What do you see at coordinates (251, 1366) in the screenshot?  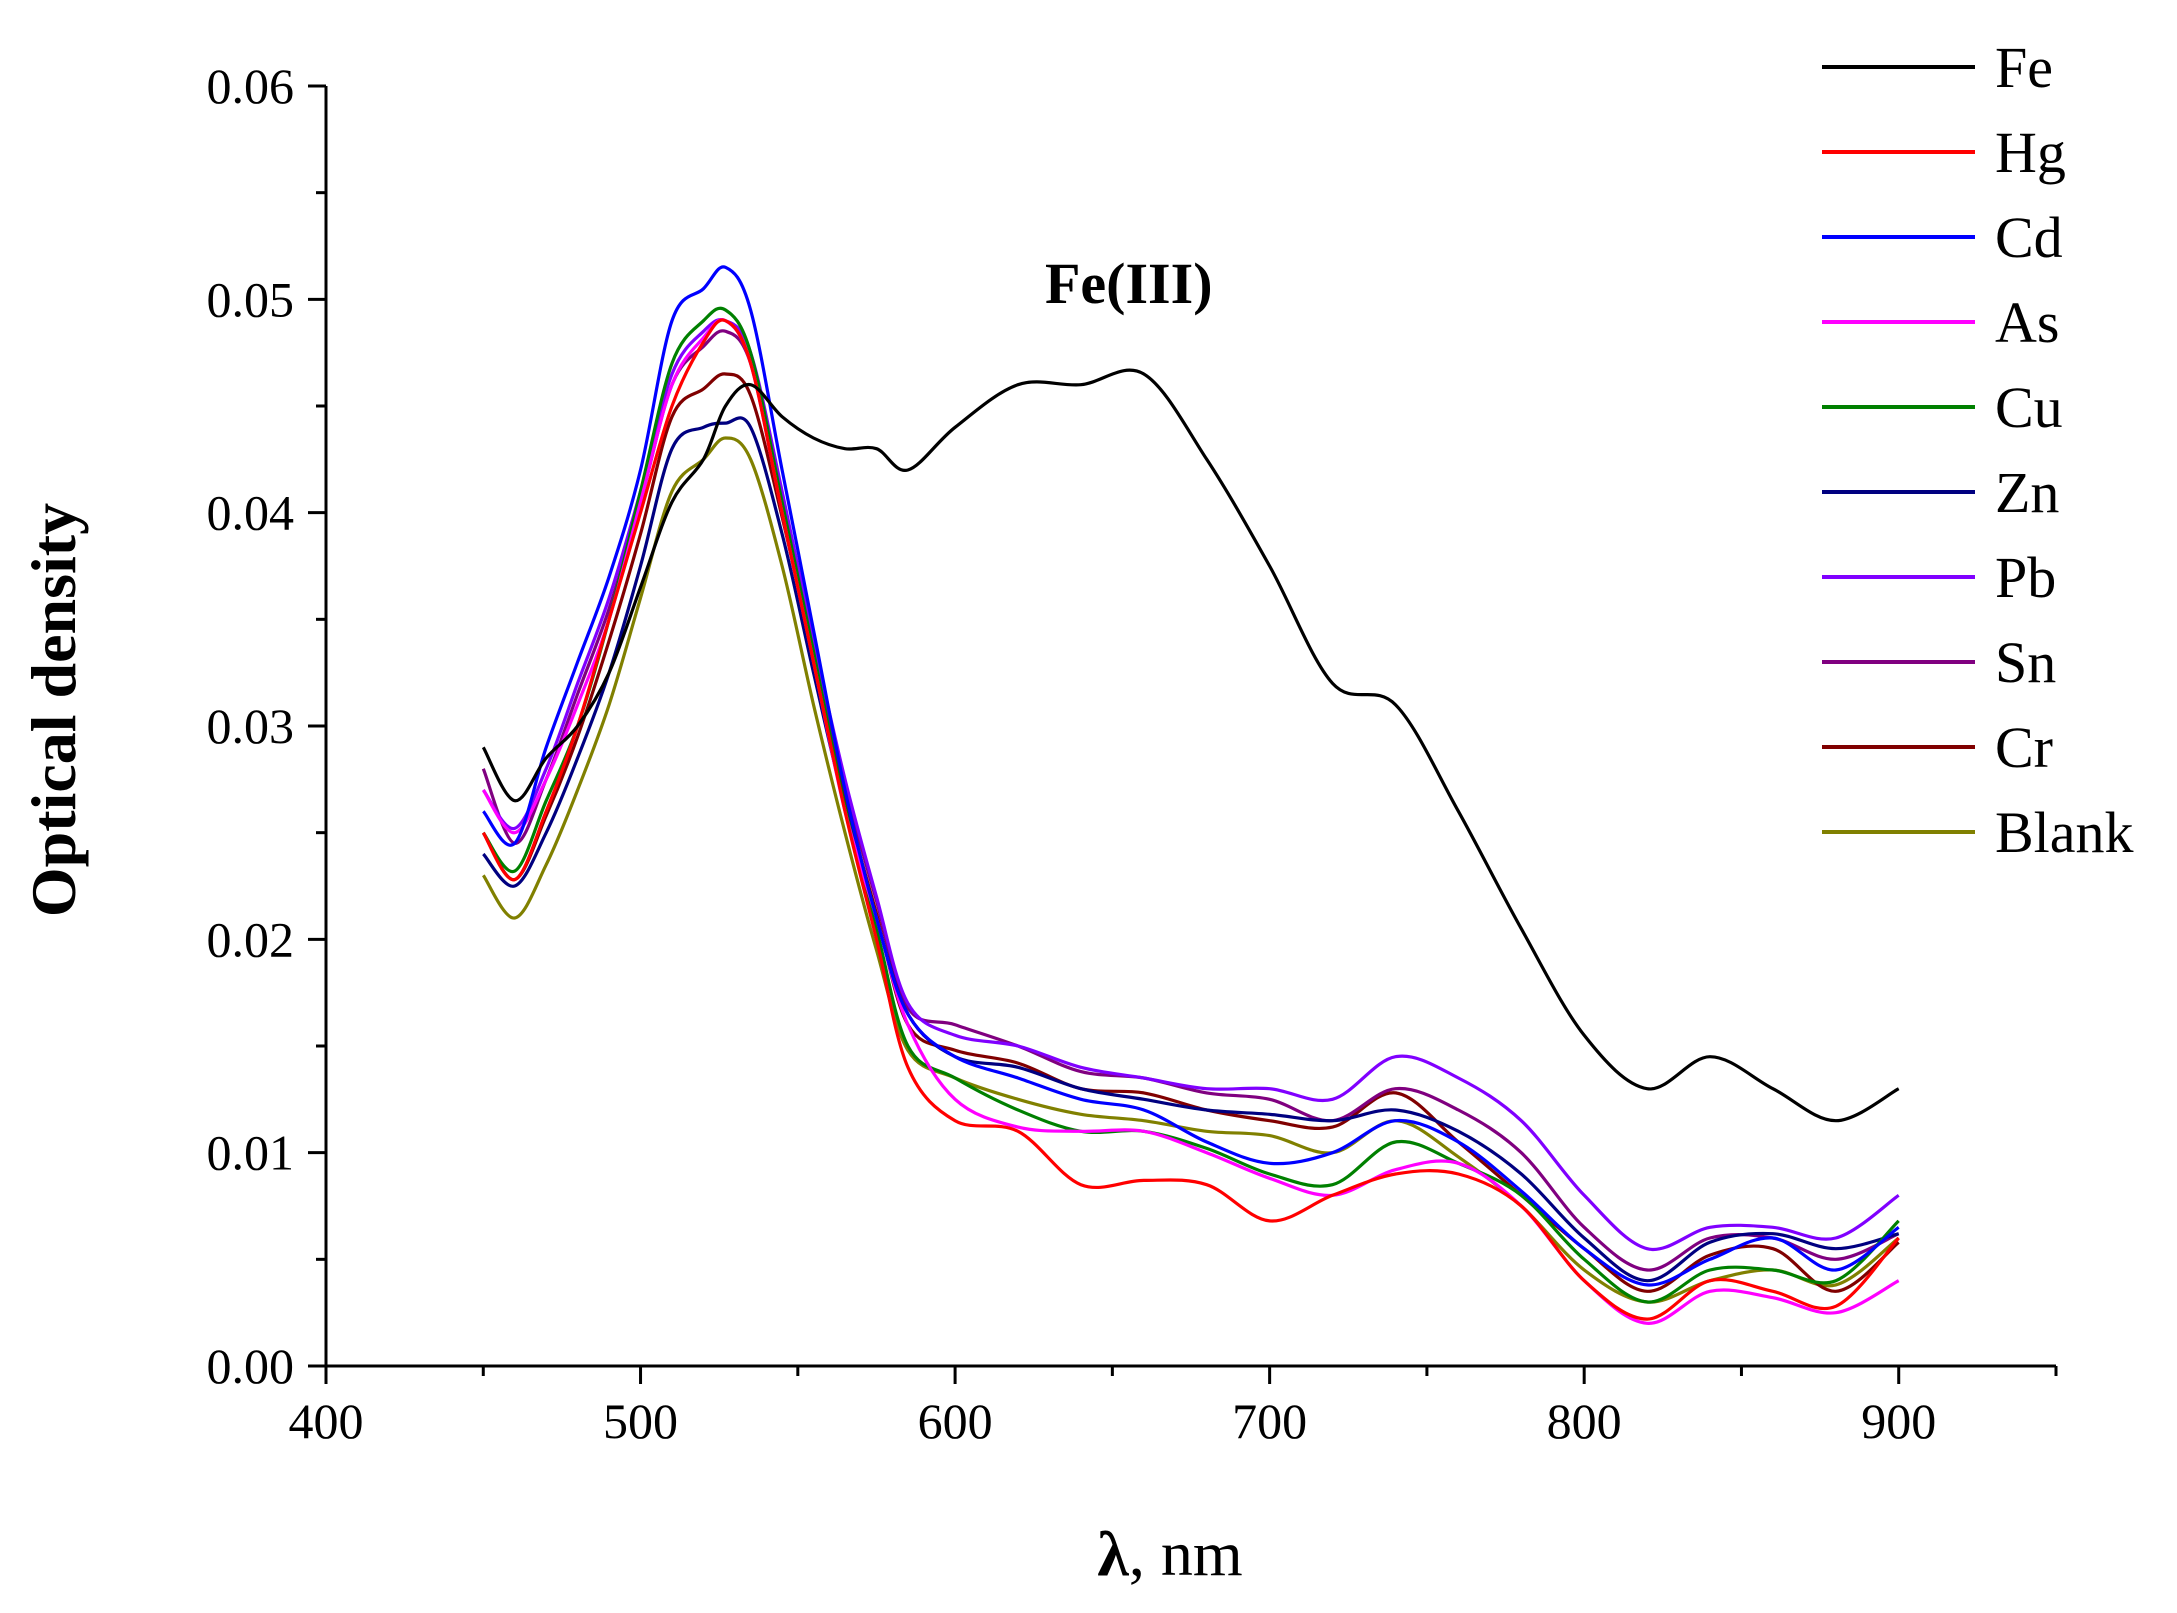 I see `y-tick-label: 0.00` at bounding box center [251, 1366].